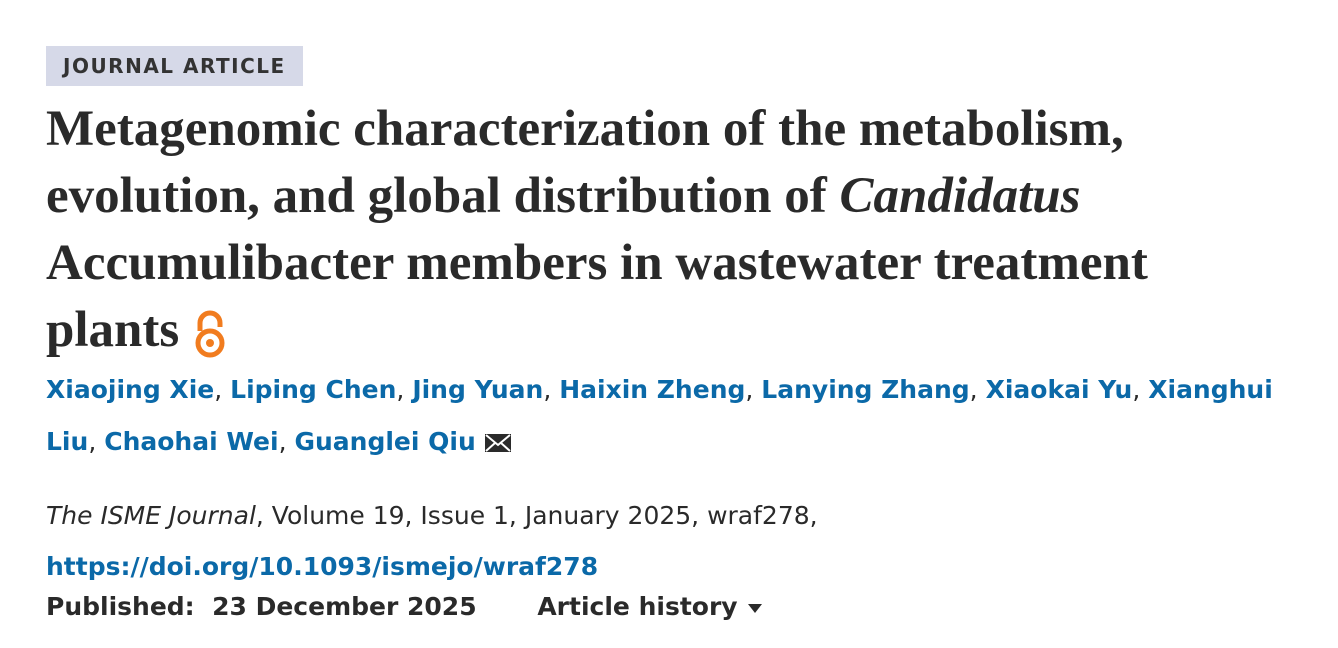 The height and width of the screenshot is (648, 1338). I want to click on author-link: Jing Yuan, so click(478, 389).